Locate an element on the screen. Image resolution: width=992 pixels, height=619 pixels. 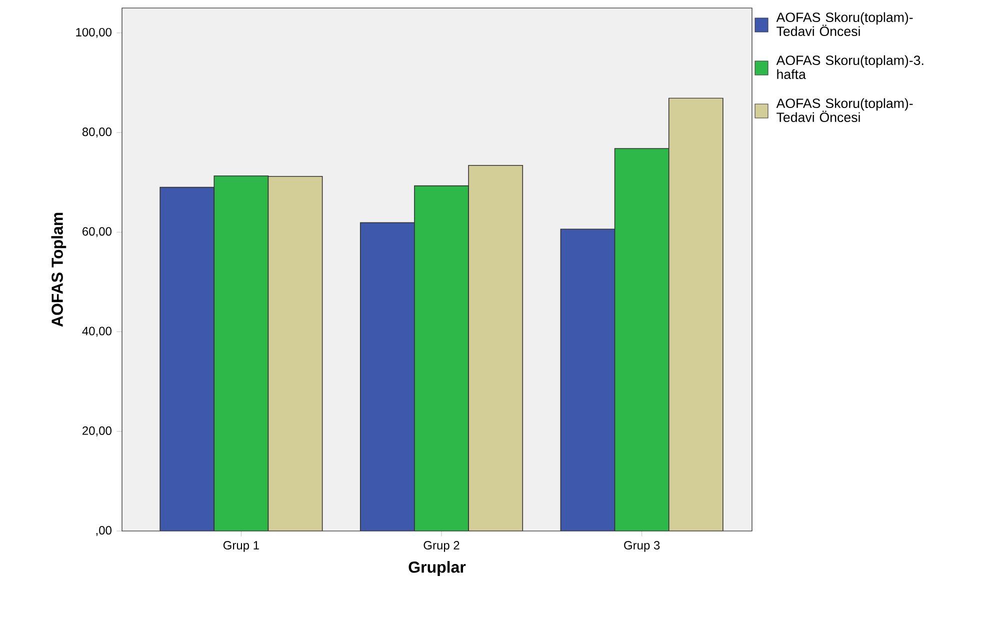
x-tick-label: Grup 1 is located at coordinates (241, 546).